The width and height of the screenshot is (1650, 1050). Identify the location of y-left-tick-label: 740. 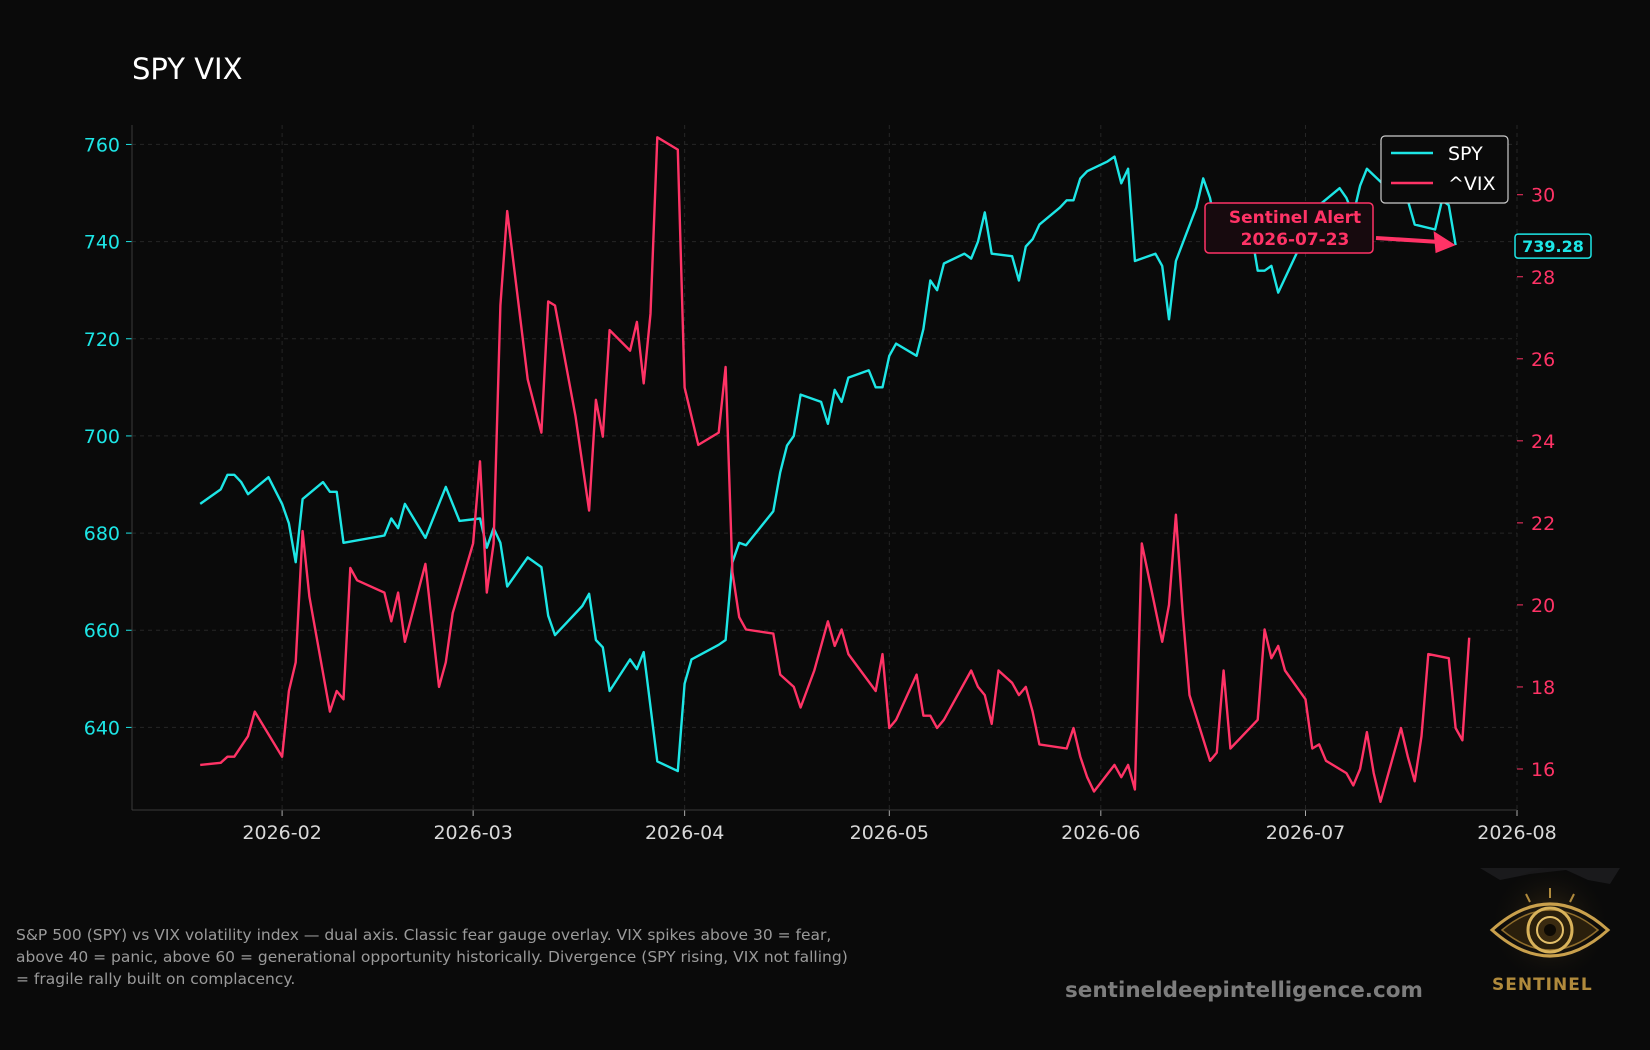
(102, 243).